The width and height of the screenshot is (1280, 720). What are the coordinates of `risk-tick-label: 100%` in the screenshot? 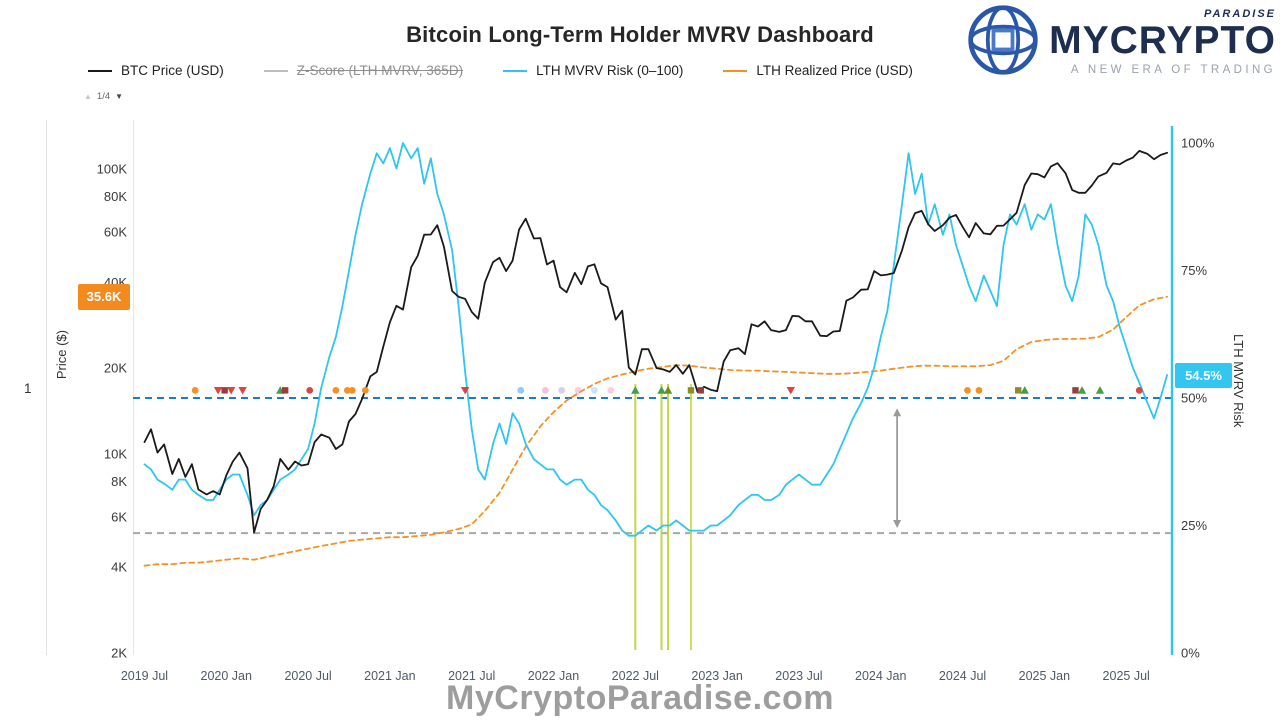 It's located at (1198, 143).